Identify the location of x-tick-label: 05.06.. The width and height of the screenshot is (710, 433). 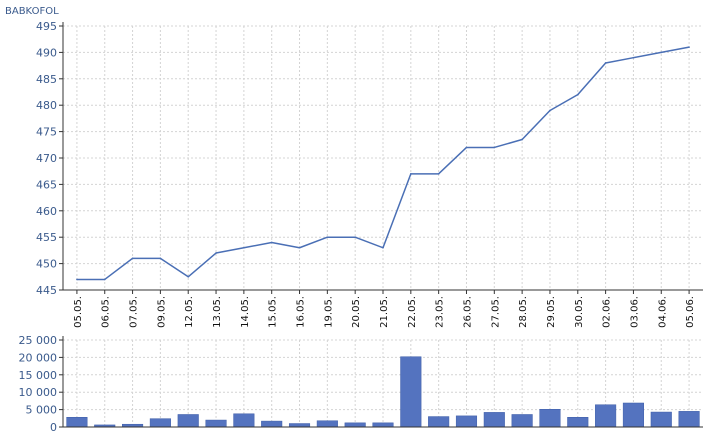
(690, 312).